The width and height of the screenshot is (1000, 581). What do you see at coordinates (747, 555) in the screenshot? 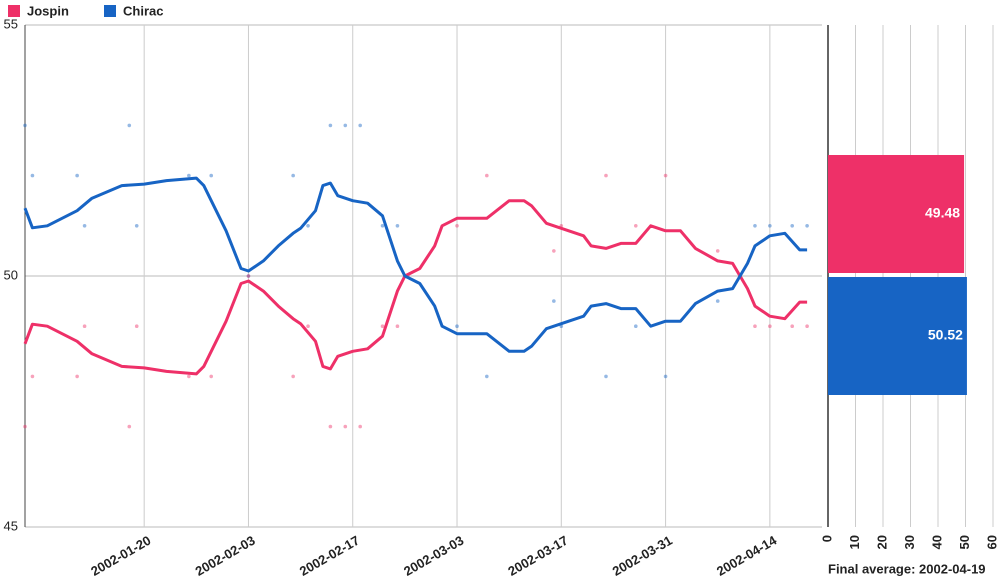
I see `x-tick-label: 2002-04-14` at bounding box center [747, 555].